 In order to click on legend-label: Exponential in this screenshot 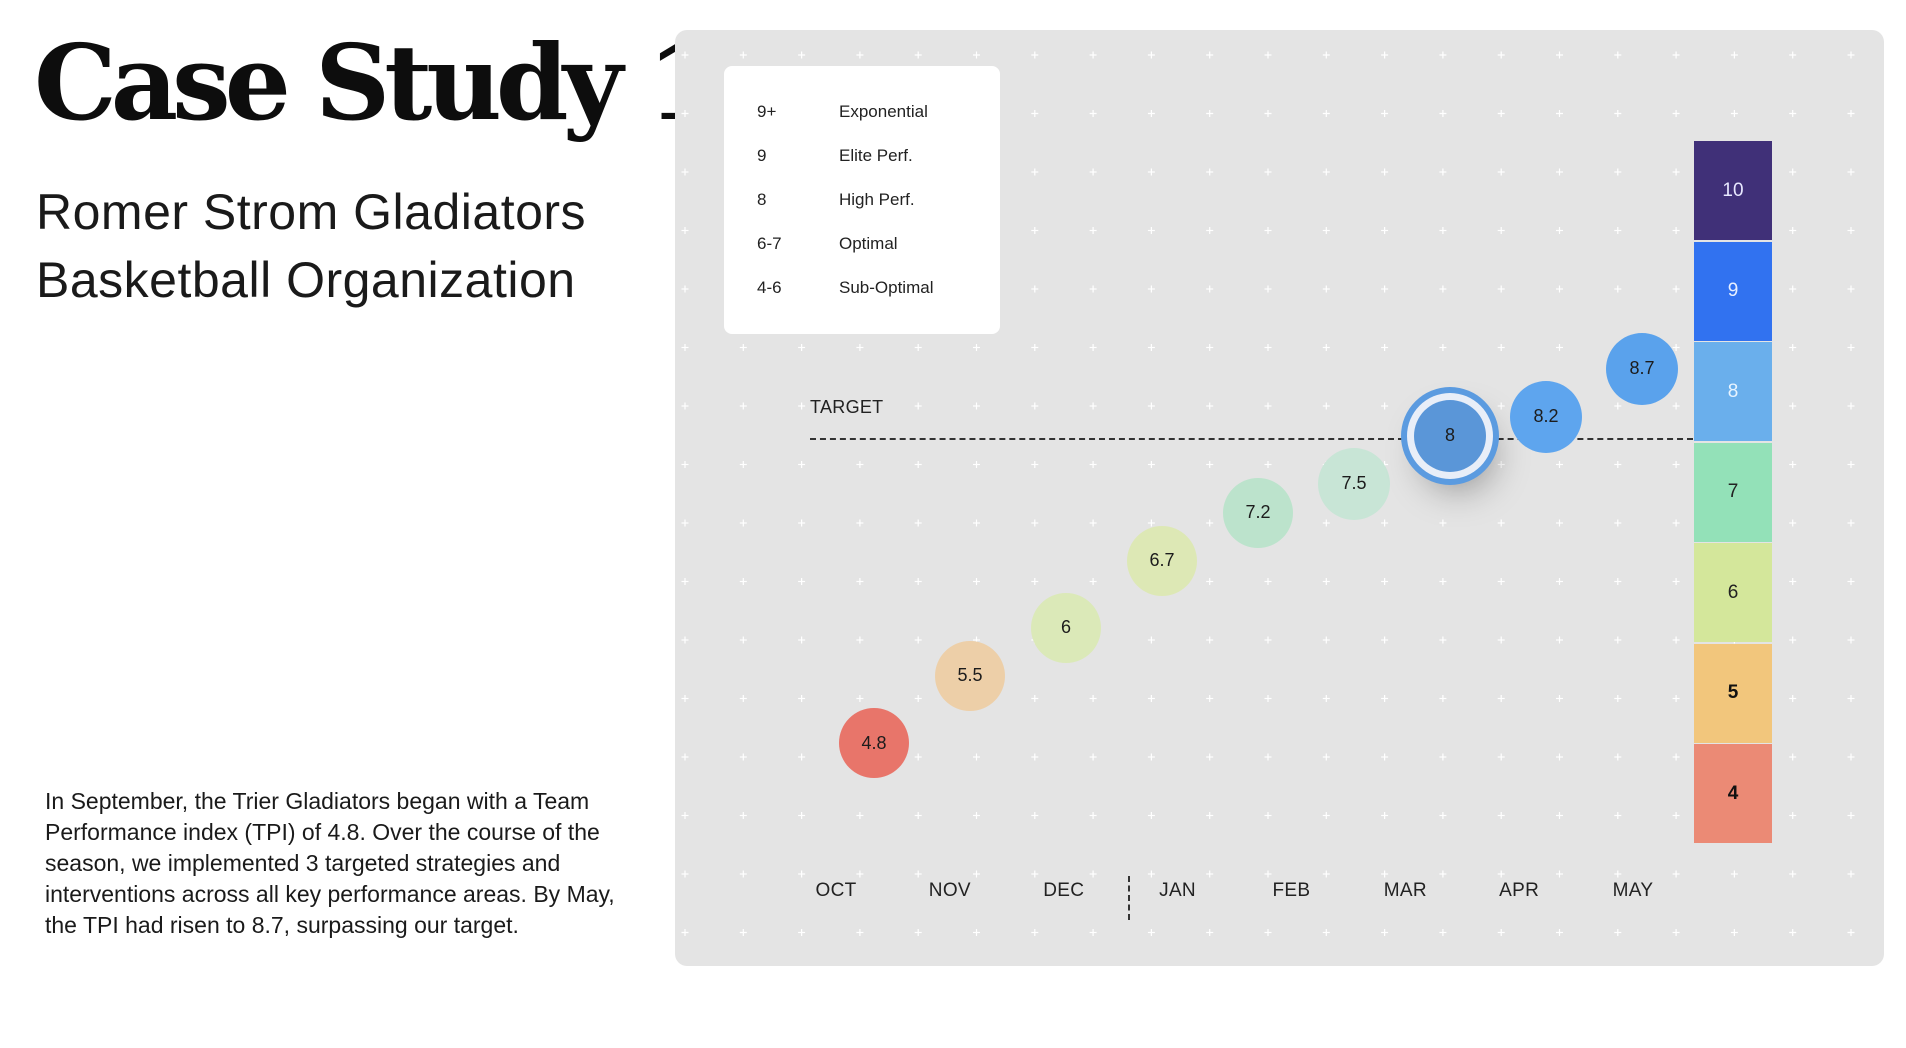, I will do `click(883, 111)`.